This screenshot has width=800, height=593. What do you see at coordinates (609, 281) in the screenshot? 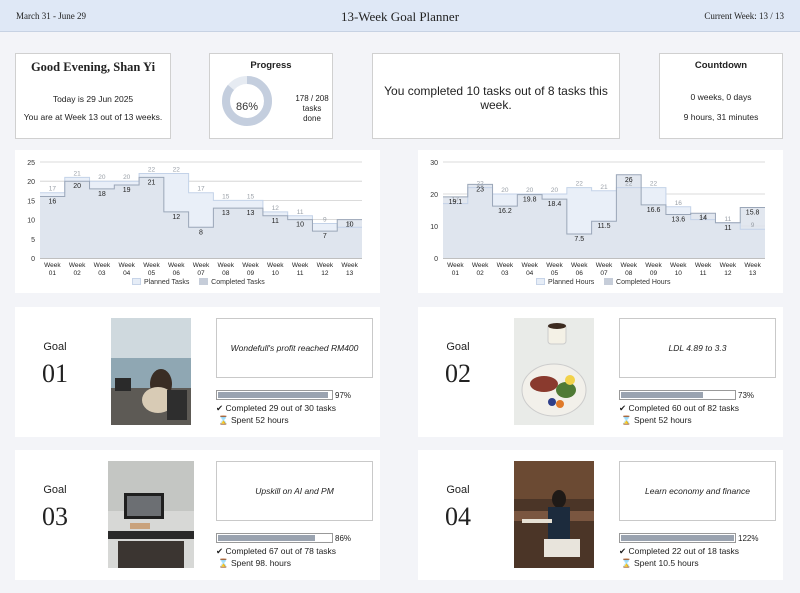
I see `legend-swatch-completed-hours` at bounding box center [609, 281].